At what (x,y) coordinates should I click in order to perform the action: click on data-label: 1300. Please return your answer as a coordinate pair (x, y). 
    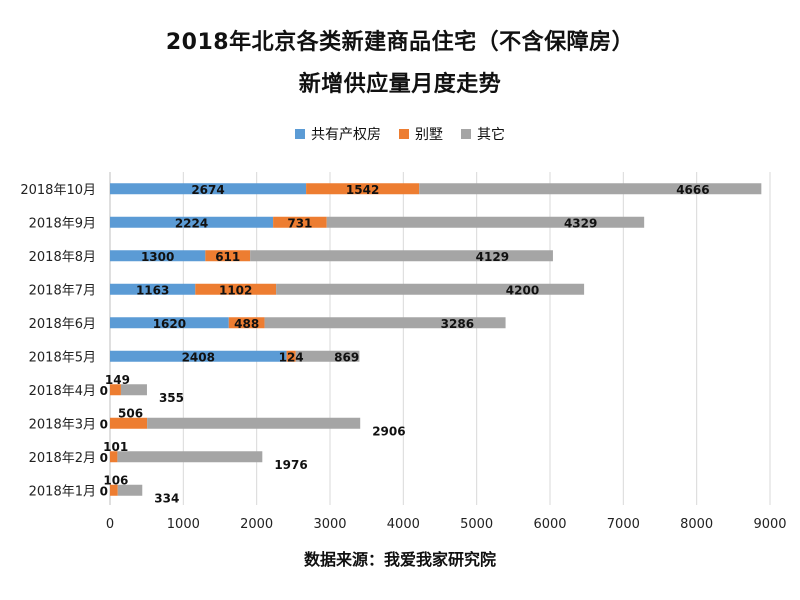
    Looking at the image, I should click on (157, 257).